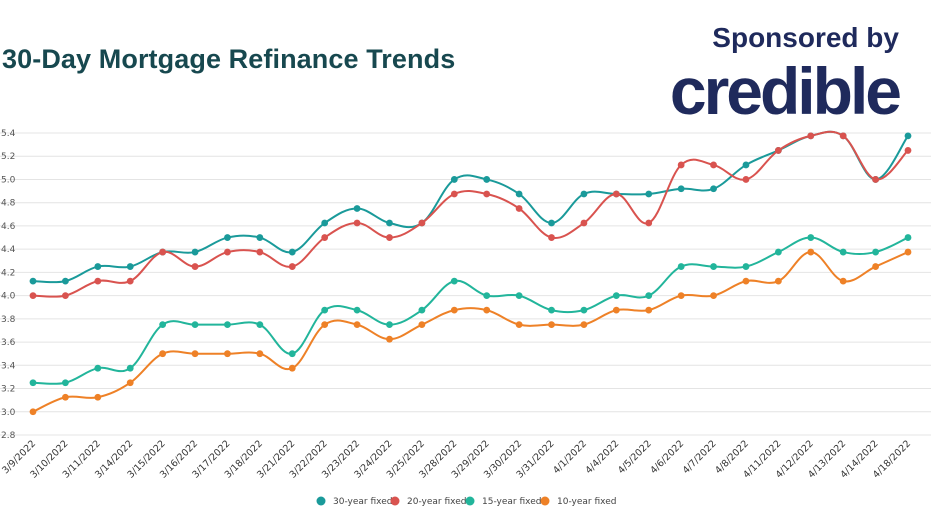 This screenshot has width=931, height=506. I want to click on credible-logo: credible, so click(785, 91).